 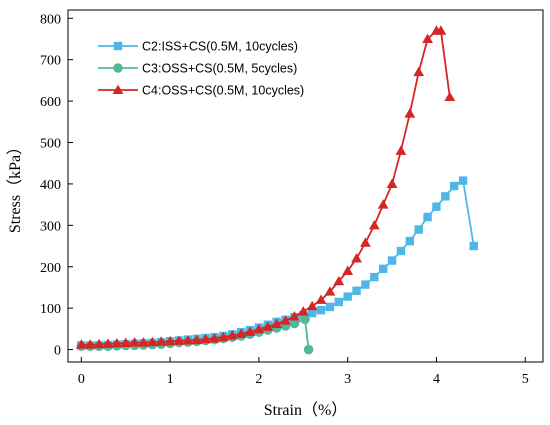 What do you see at coordinates (50, 61) in the screenshot?
I see `y-tick-label: 700` at bounding box center [50, 61].